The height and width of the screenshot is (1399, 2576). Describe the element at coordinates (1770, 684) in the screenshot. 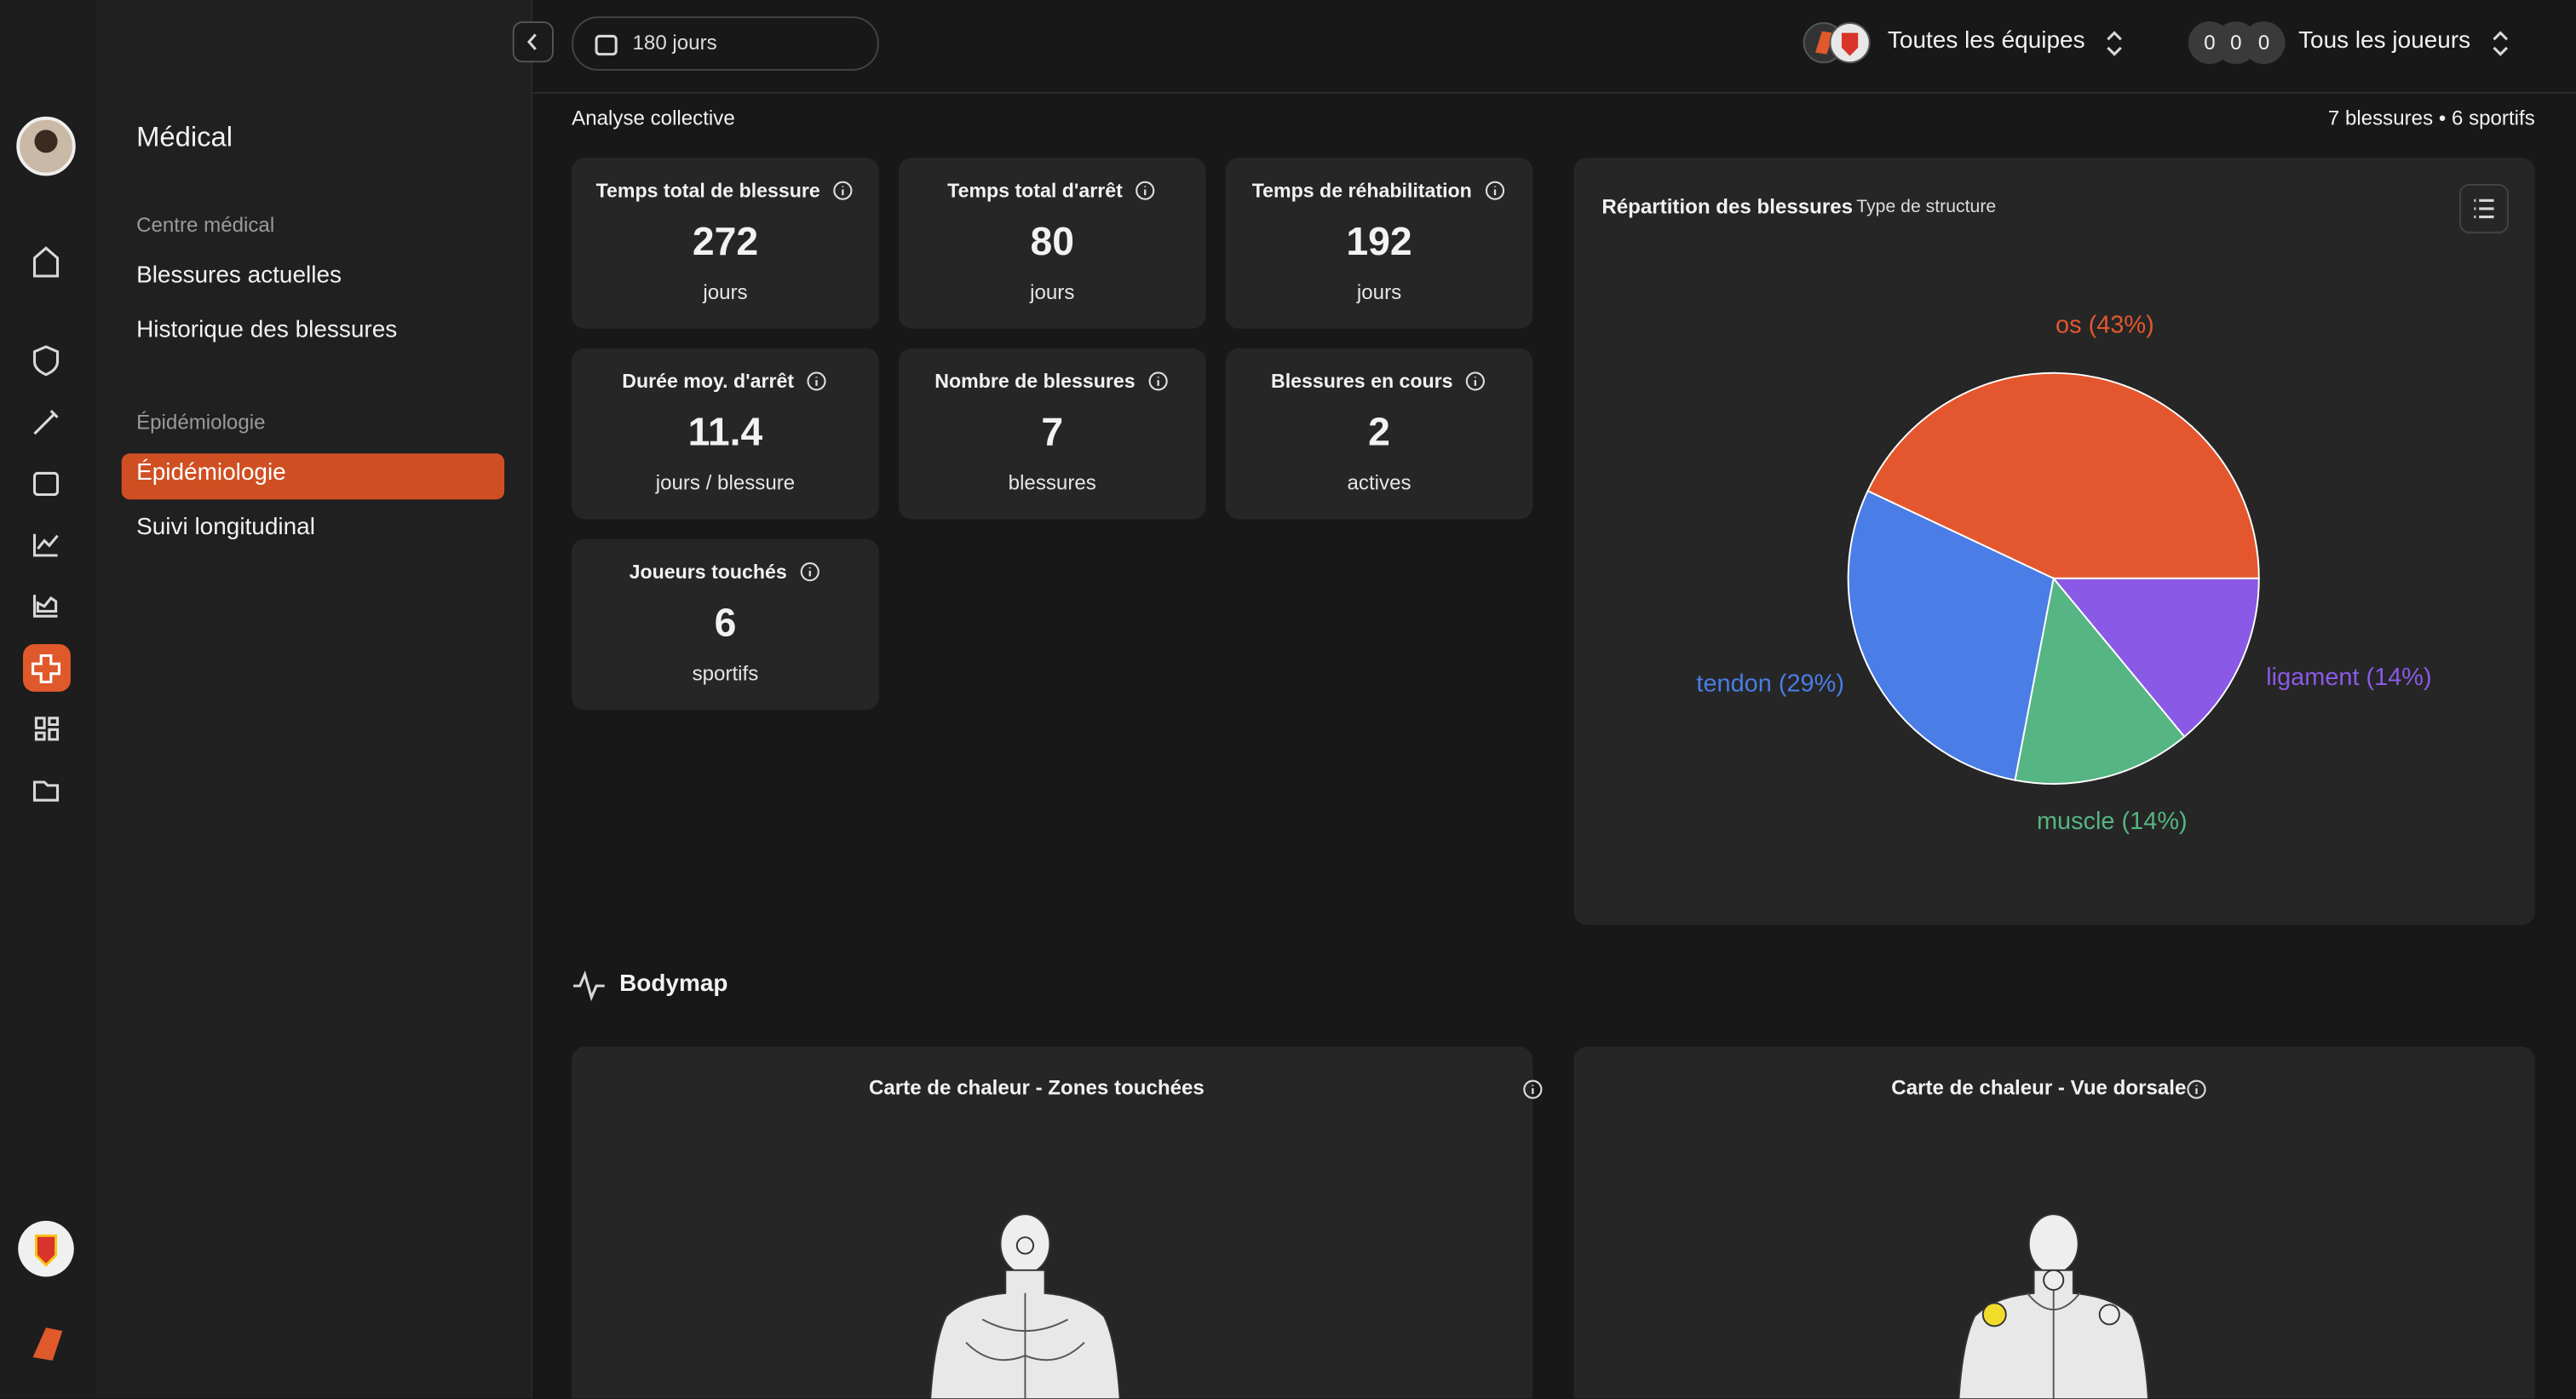

I see `slice-label: tendon (29%)` at that location.